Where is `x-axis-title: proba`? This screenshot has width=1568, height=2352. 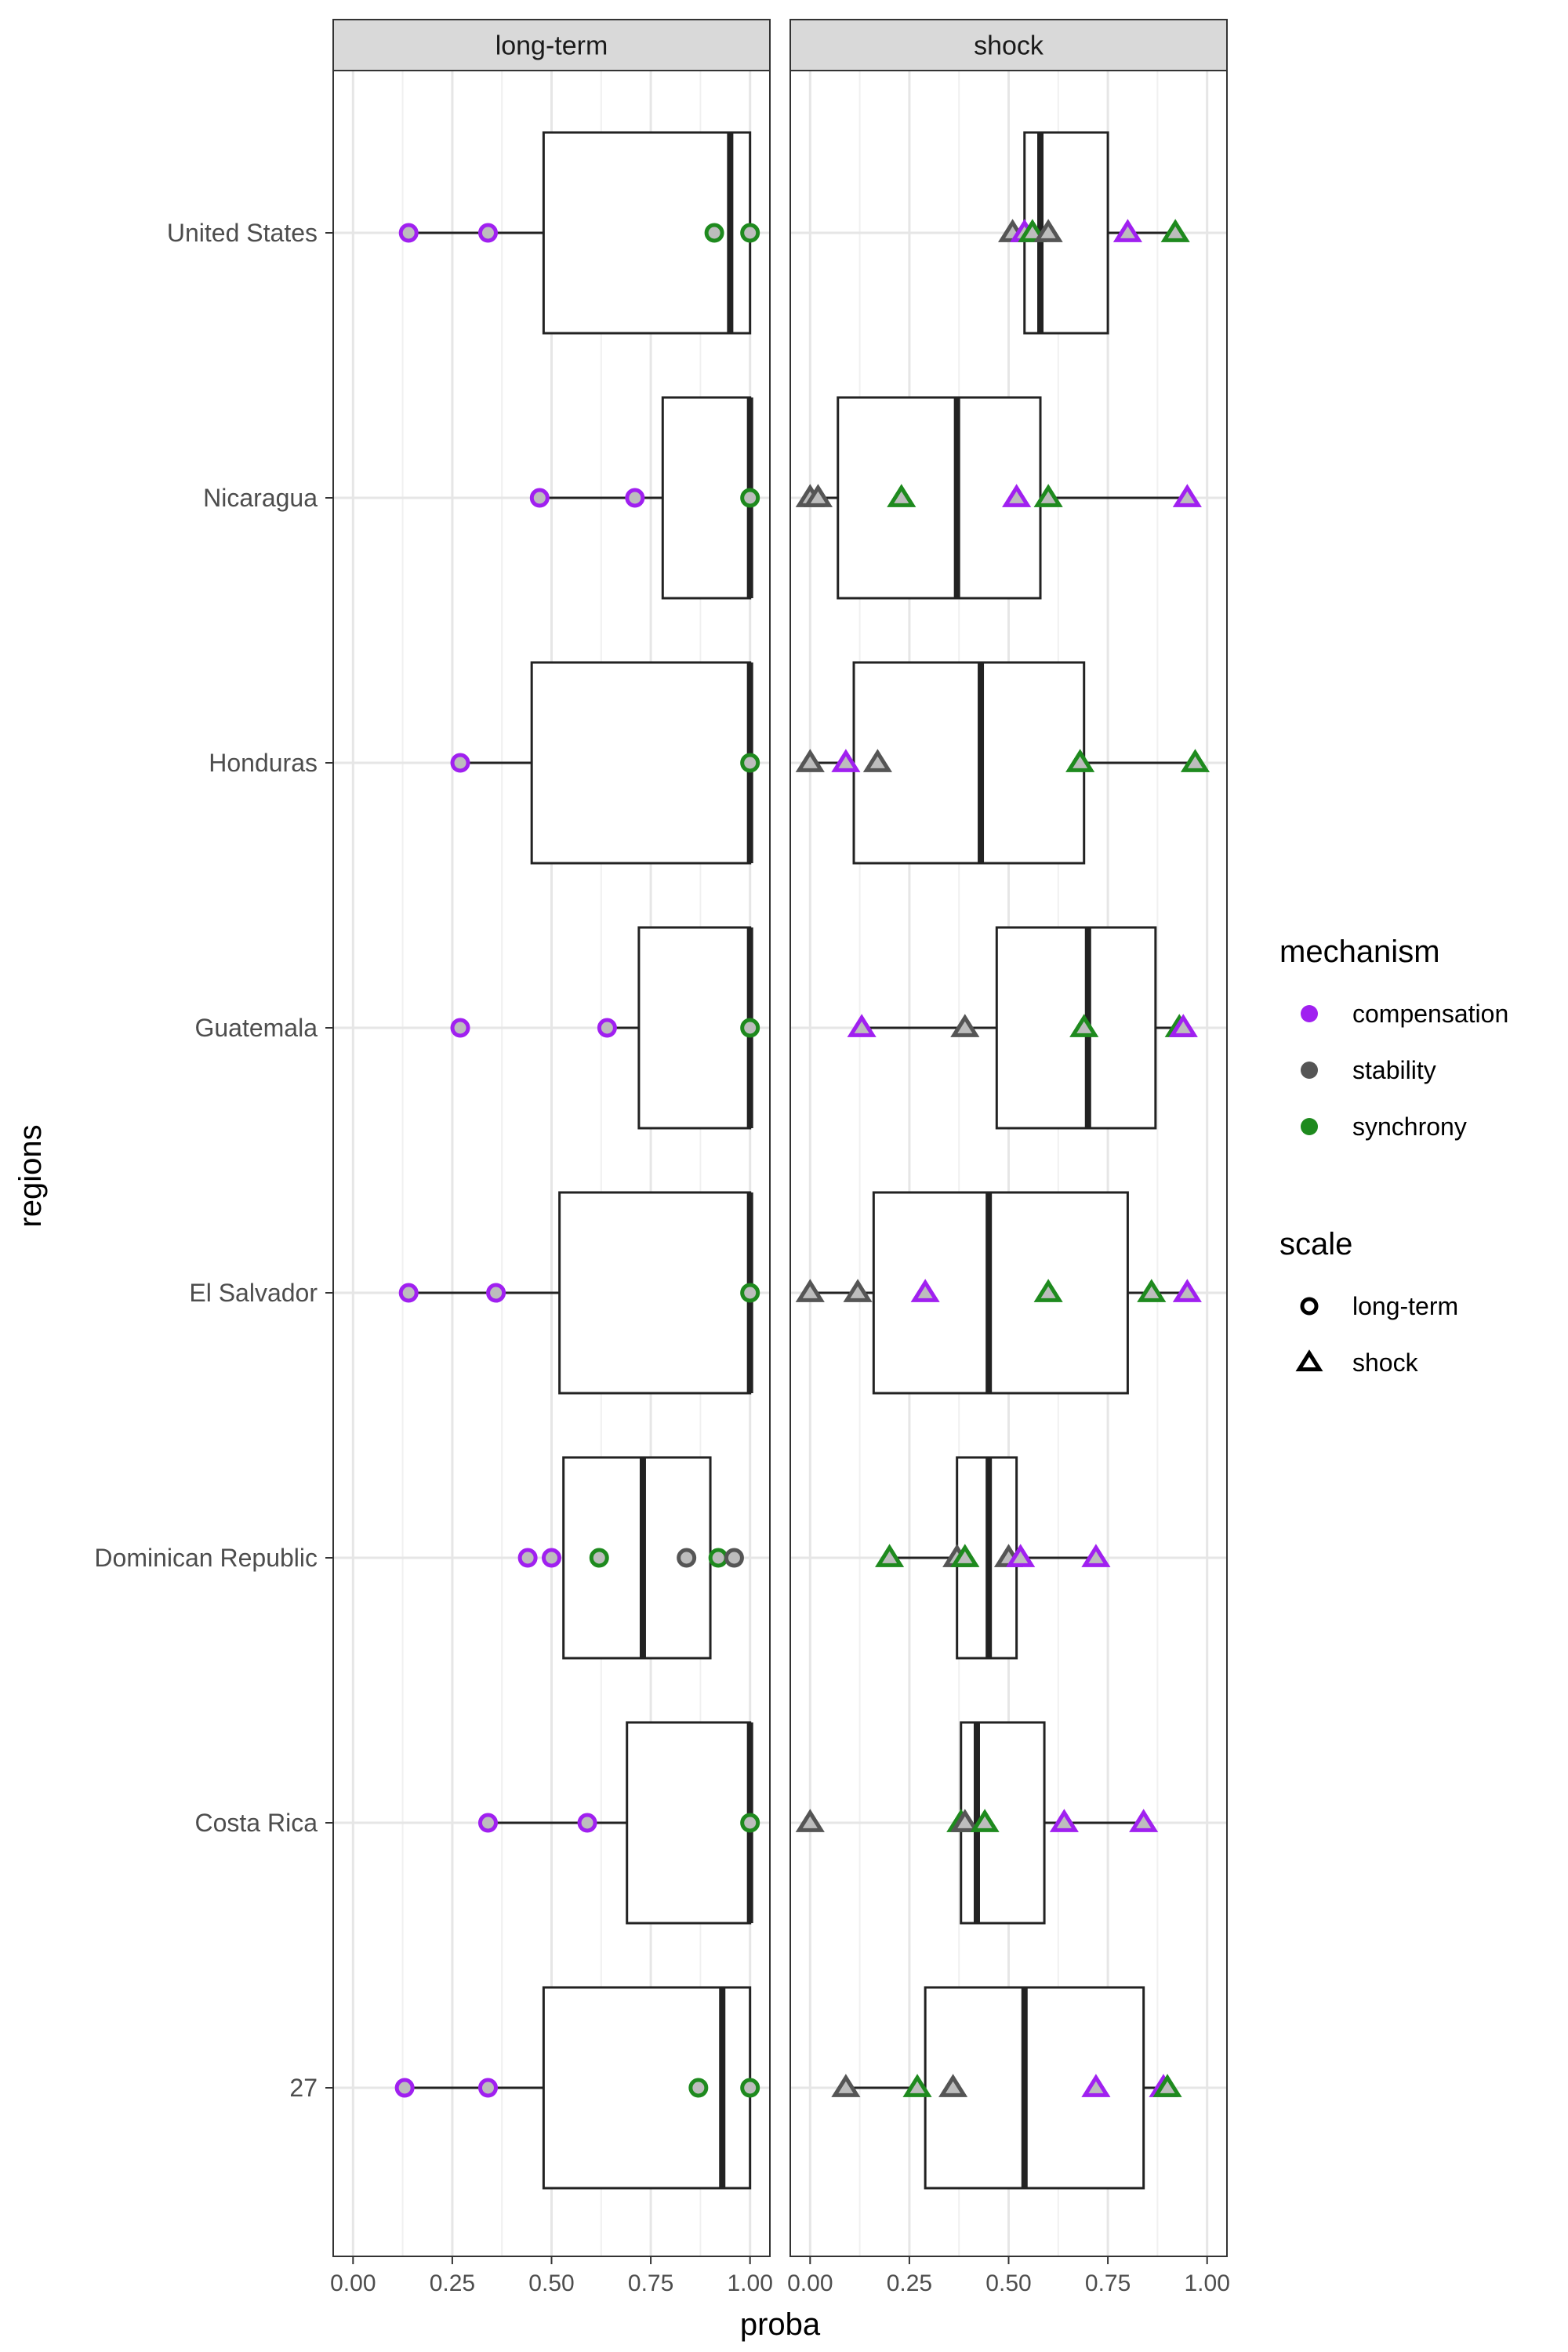
x-axis-title: proba is located at coordinates (780, 2324).